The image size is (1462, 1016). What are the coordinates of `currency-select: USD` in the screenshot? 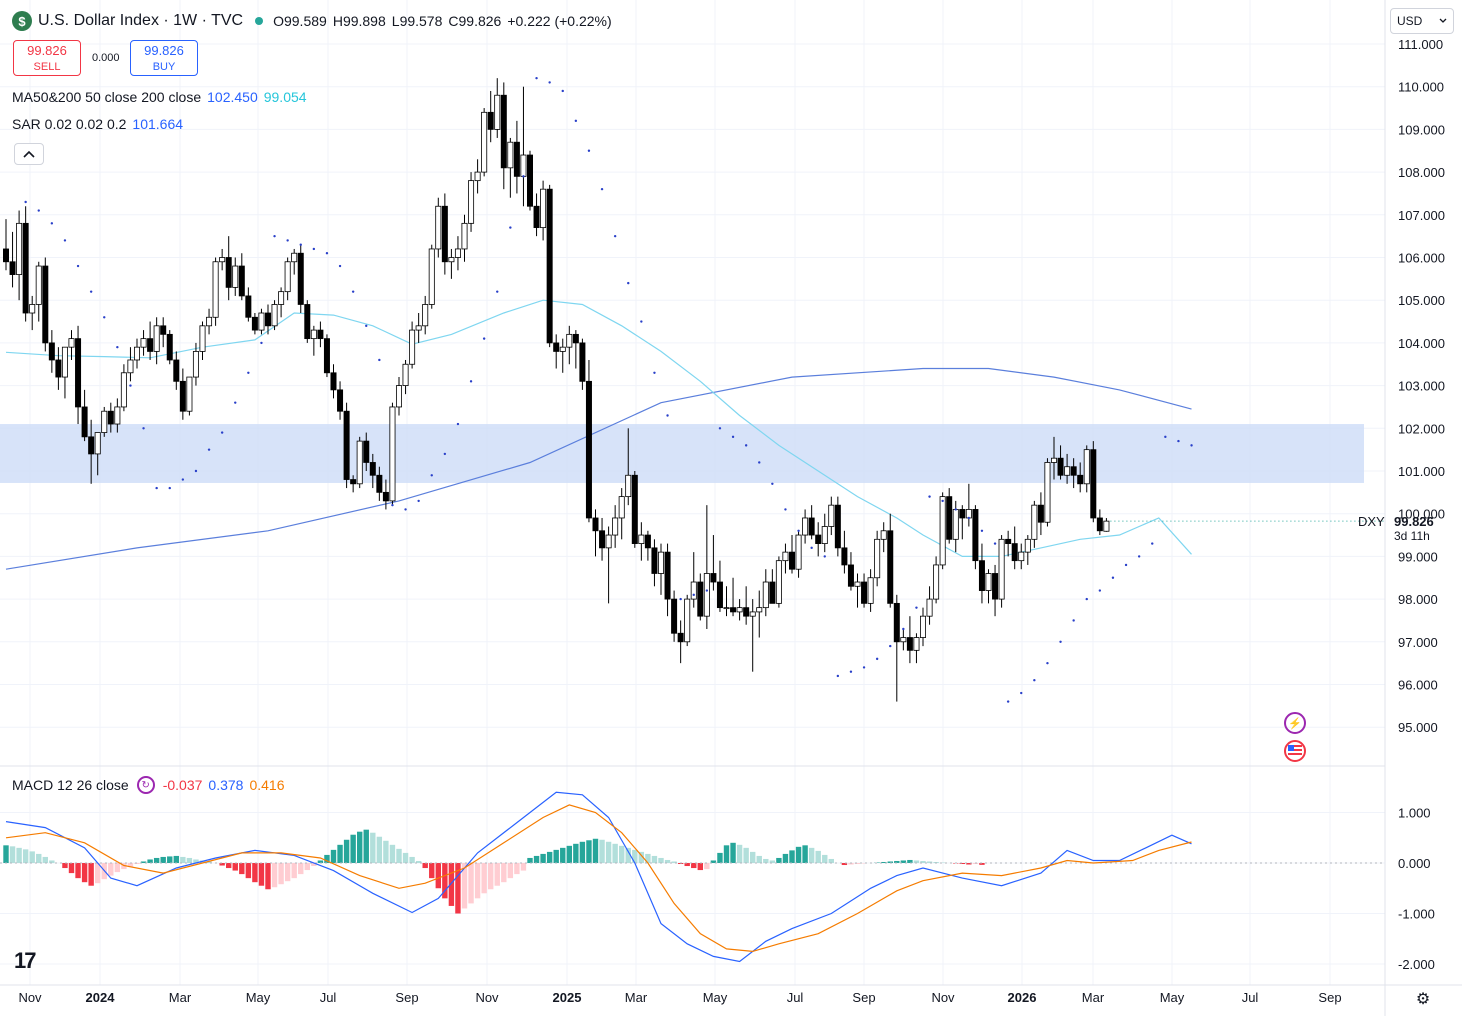 It's located at (1422, 21).